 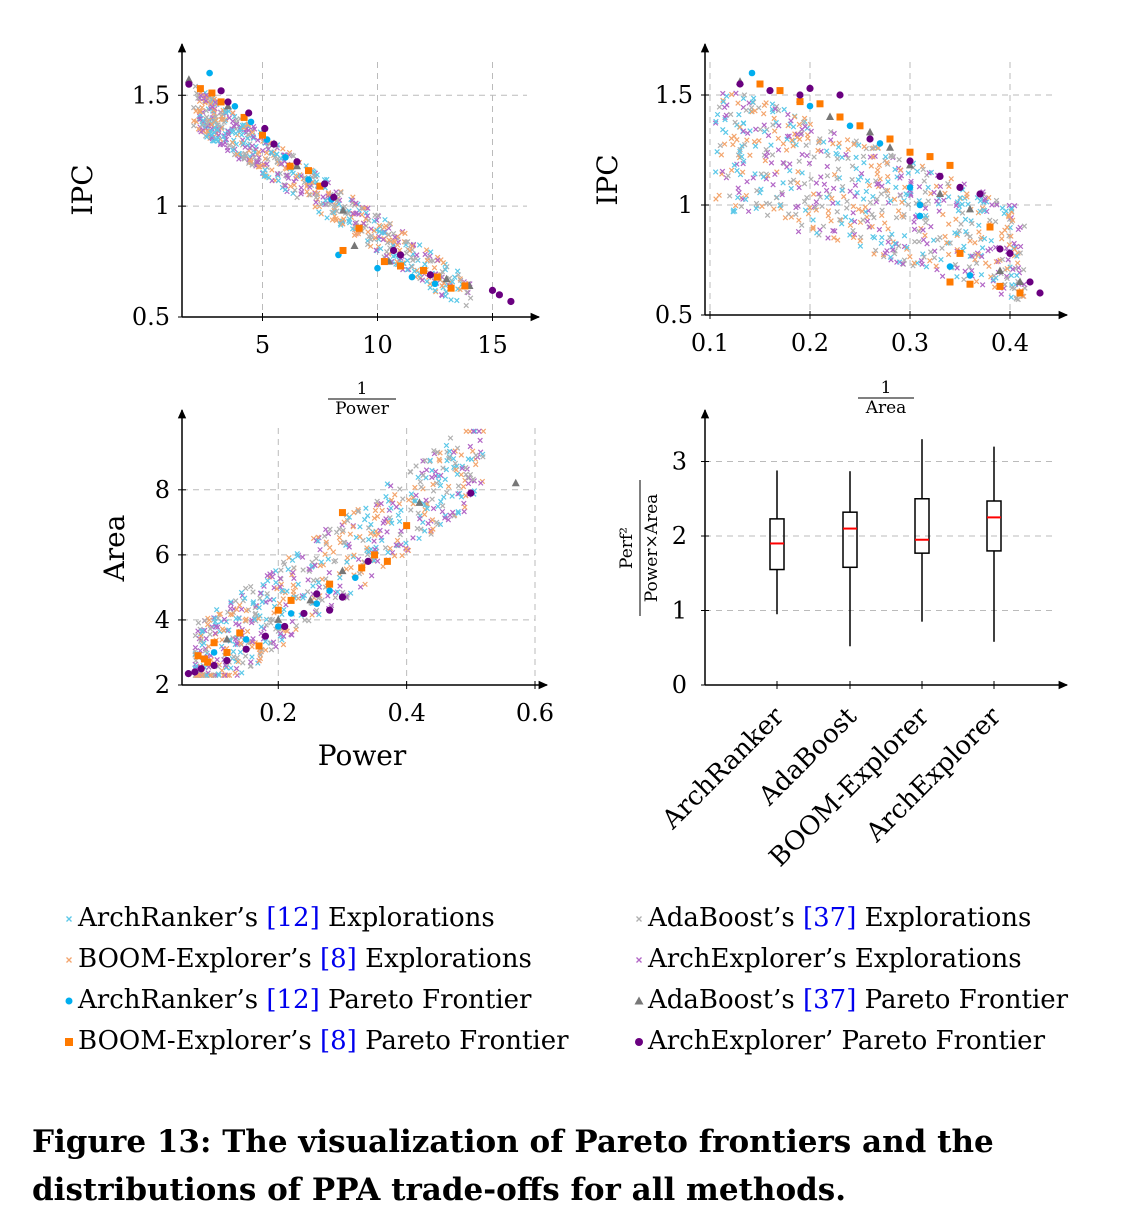 What do you see at coordinates (685, 205) in the screenshot?
I see `y-tick-label: 1` at bounding box center [685, 205].